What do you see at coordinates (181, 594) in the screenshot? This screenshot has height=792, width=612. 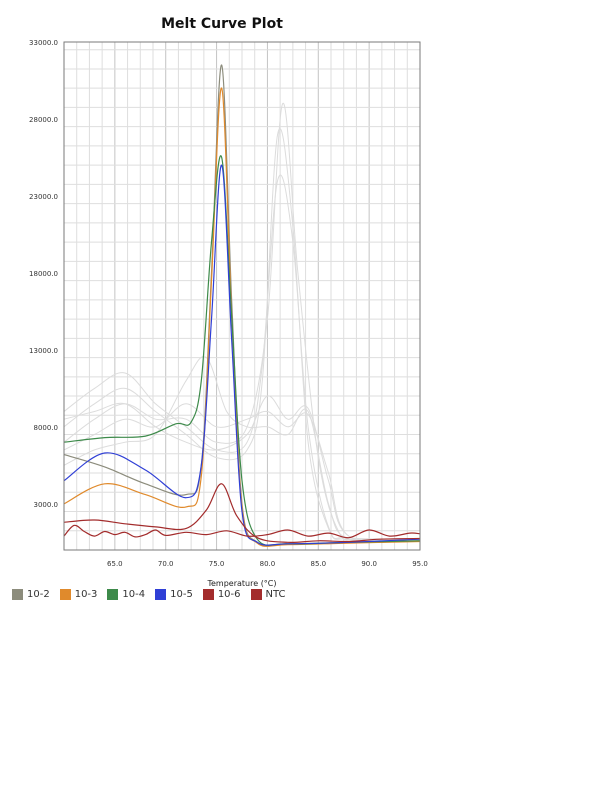 I see `legend-label: 10-5` at bounding box center [181, 594].